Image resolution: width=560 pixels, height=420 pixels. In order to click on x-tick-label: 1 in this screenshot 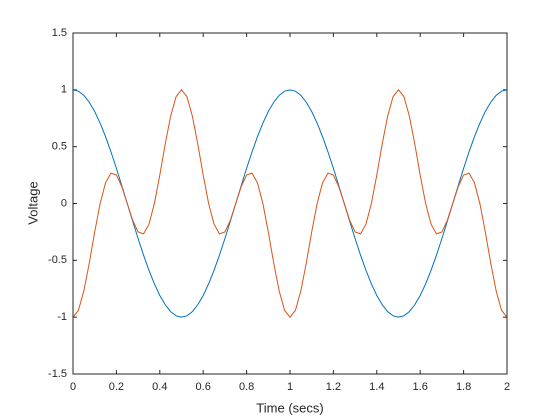, I will do `click(290, 387)`.